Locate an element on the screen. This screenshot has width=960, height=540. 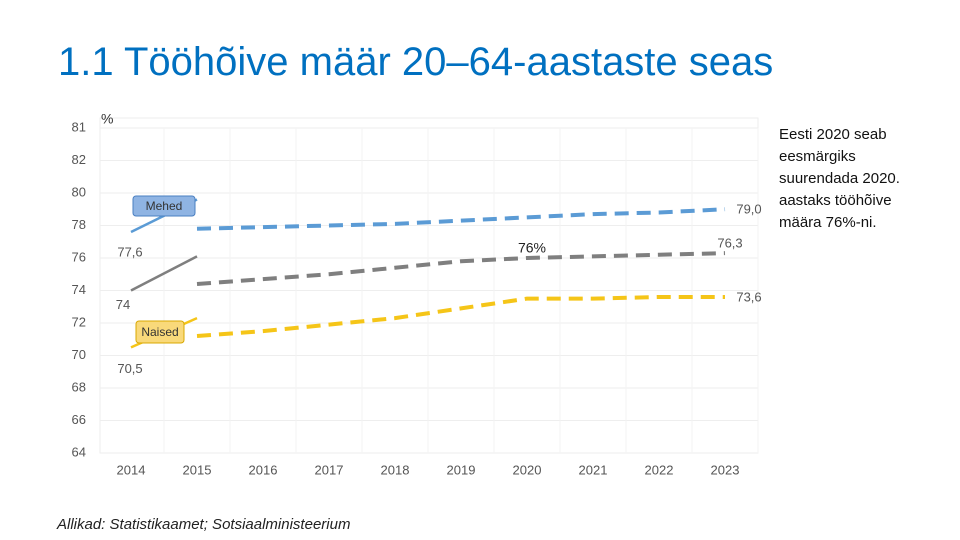
y-tick-label: 78 is located at coordinates (79, 224).